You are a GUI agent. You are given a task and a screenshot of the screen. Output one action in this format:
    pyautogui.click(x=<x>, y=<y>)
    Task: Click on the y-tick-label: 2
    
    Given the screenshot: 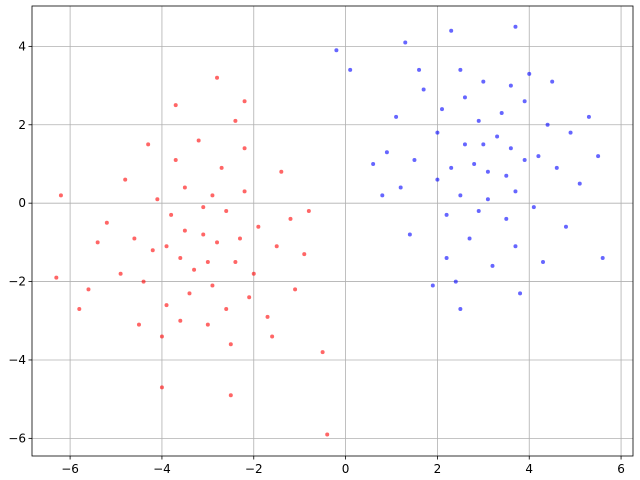 What is the action you would take?
    pyautogui.click(x=22, y=125)
    